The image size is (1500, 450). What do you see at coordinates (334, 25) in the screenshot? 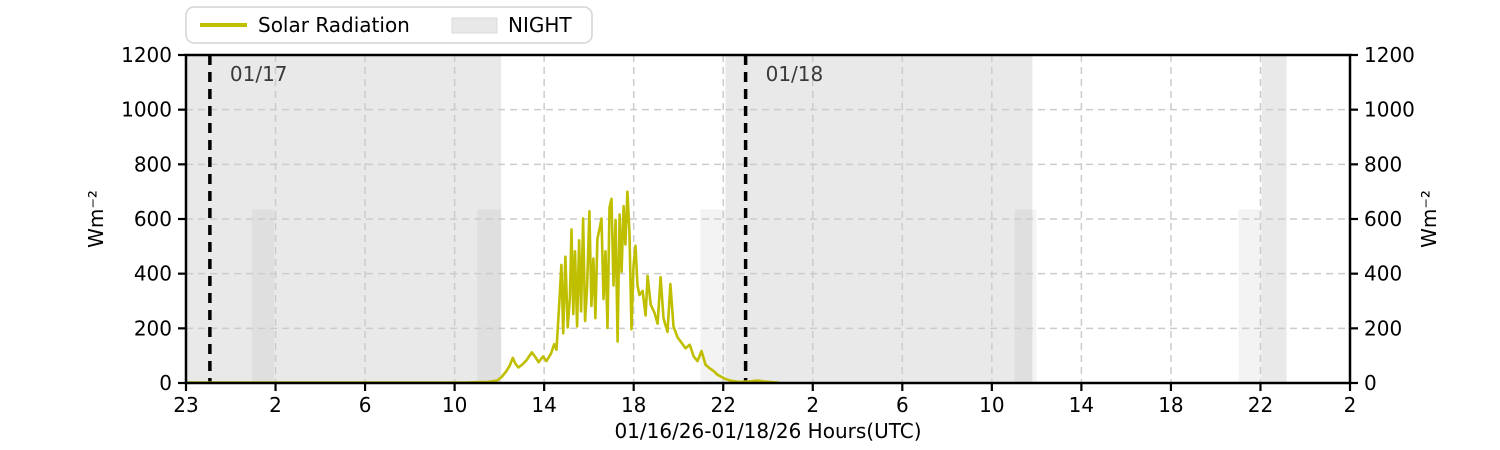
I see `legend-label-solar-radiation: Solar Radiation` at bounding box center [334, 25].